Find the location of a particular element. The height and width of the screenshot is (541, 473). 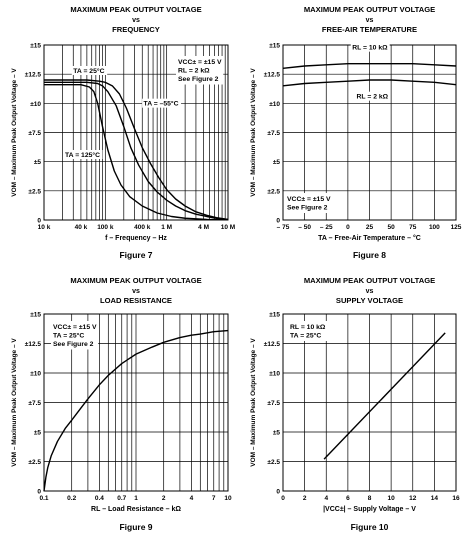

x-axis-label: f – Frequency – Hz is located at coordinates (136, 238).